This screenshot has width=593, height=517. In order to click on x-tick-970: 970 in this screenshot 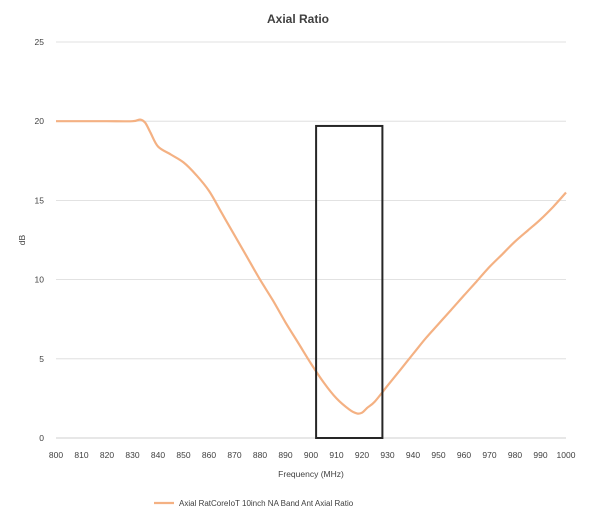, I will do `click(489, 455)`.